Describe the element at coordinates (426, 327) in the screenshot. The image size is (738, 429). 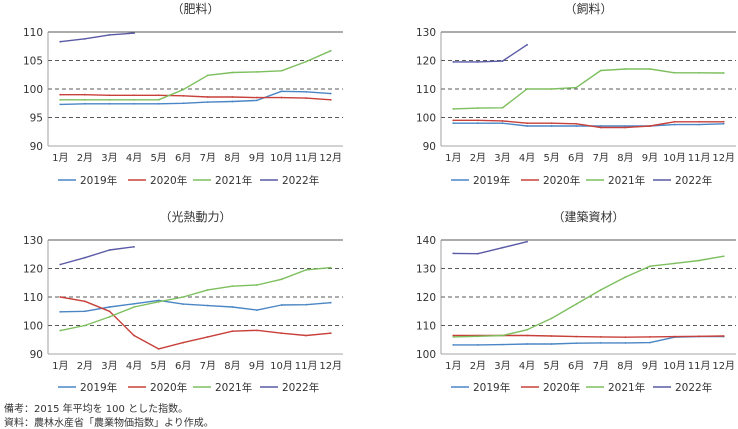
I see `y-tick-label: 110` at that location.